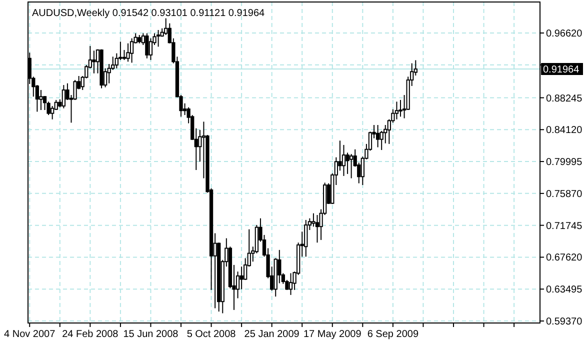 This screenshot has height=340, width=586. What do you see at coordinates (151, 334) in the screenshot?
I see `x-tick-label: 15 Jun 2008` at bounding box center [151, 334].